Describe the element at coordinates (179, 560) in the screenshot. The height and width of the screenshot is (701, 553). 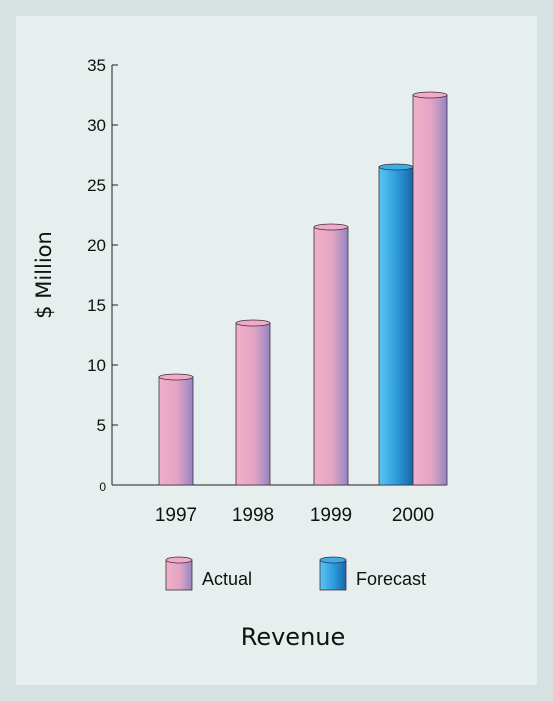
I see `legend-swatch-actual-top` at that location.